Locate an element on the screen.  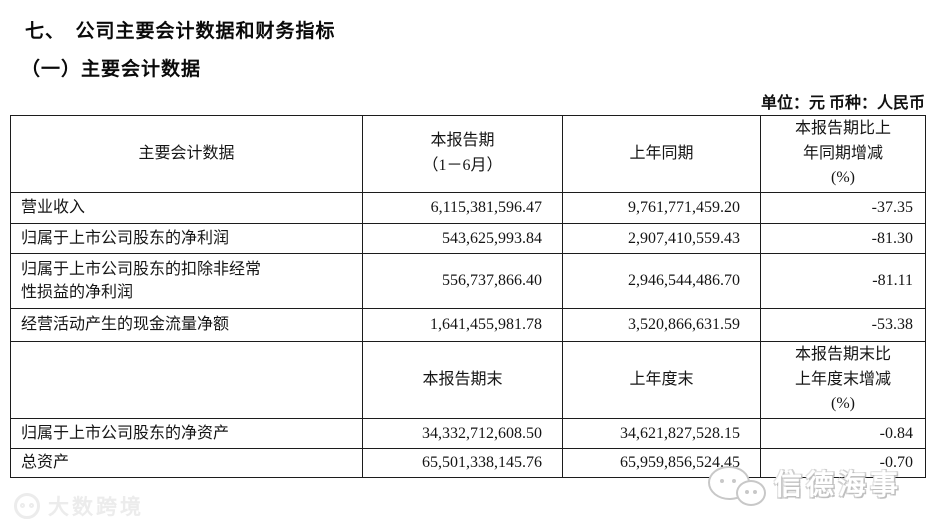
unit-note: 单位：元 币种：人民币 is located at coordinates (842, 103).